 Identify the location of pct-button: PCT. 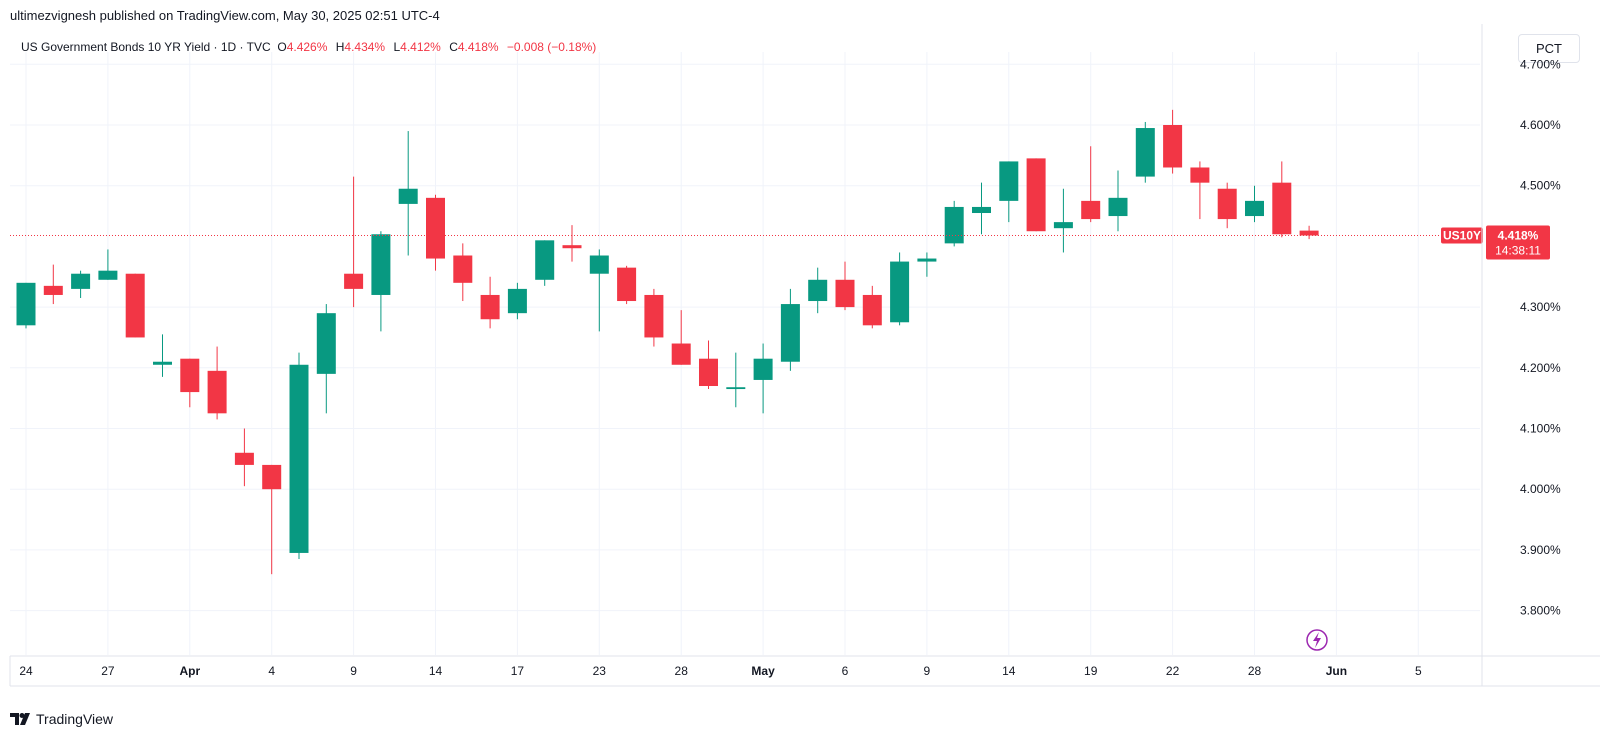
(1549, 48).